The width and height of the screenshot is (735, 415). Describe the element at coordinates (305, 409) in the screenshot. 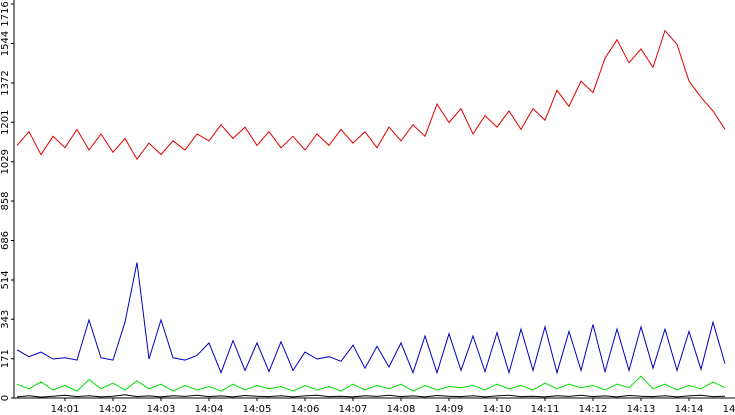

I see `x-tick-label: 14:06` at that location.